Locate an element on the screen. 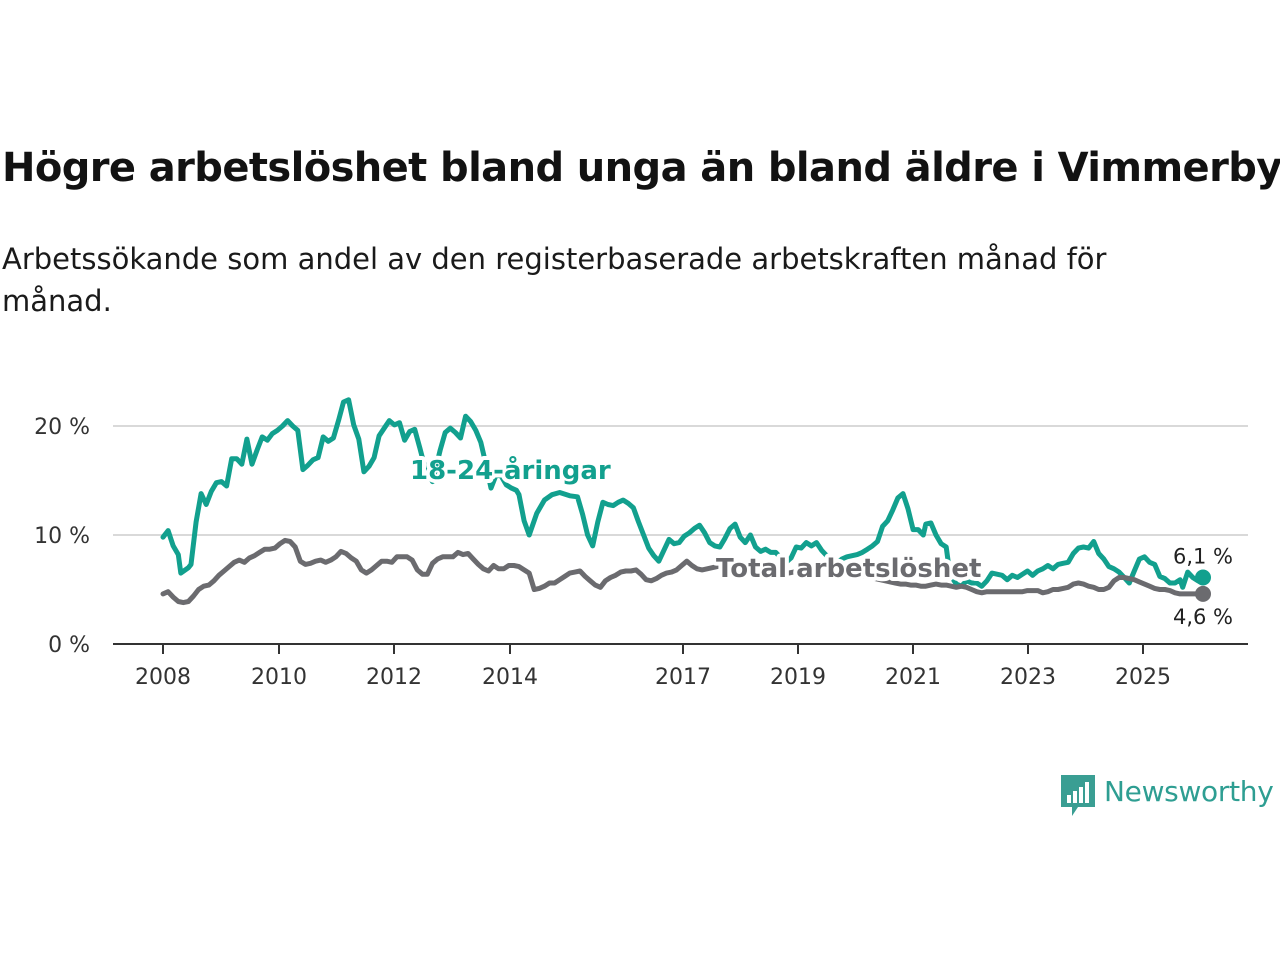  newsworthy-logo-icon is located at coordinates (1078, 795).